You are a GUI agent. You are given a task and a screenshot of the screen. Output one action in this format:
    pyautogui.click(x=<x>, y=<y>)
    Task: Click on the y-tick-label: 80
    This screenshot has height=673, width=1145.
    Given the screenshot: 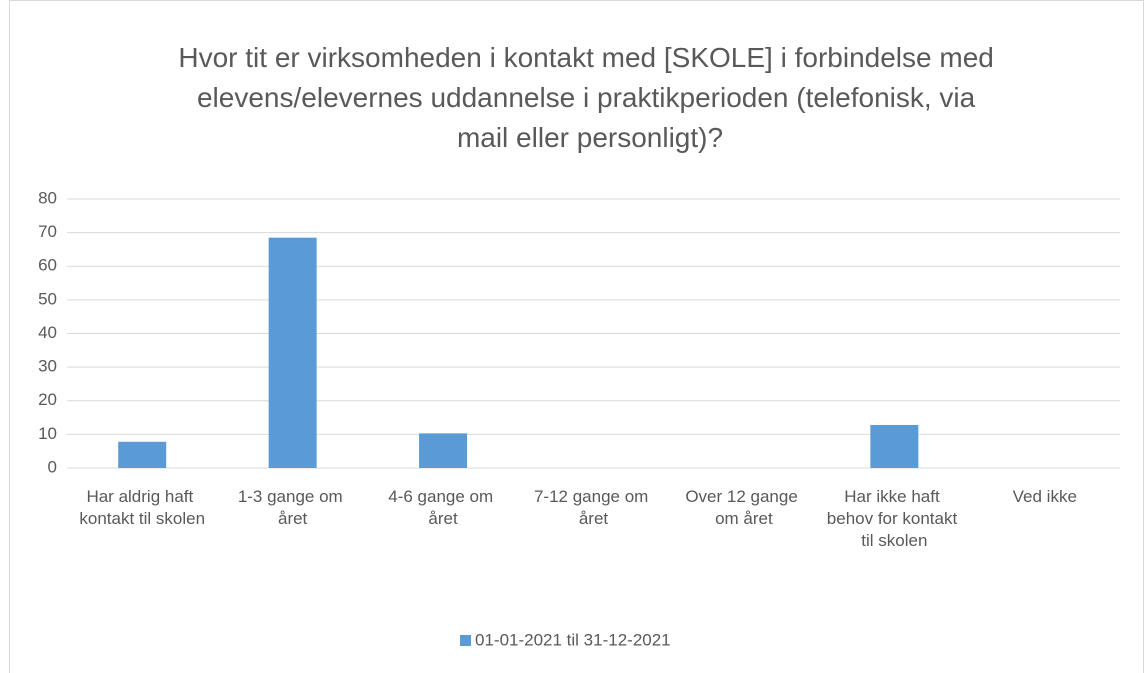 What is the action you would take?
    pyautogui.click(x=47, y=197)
    